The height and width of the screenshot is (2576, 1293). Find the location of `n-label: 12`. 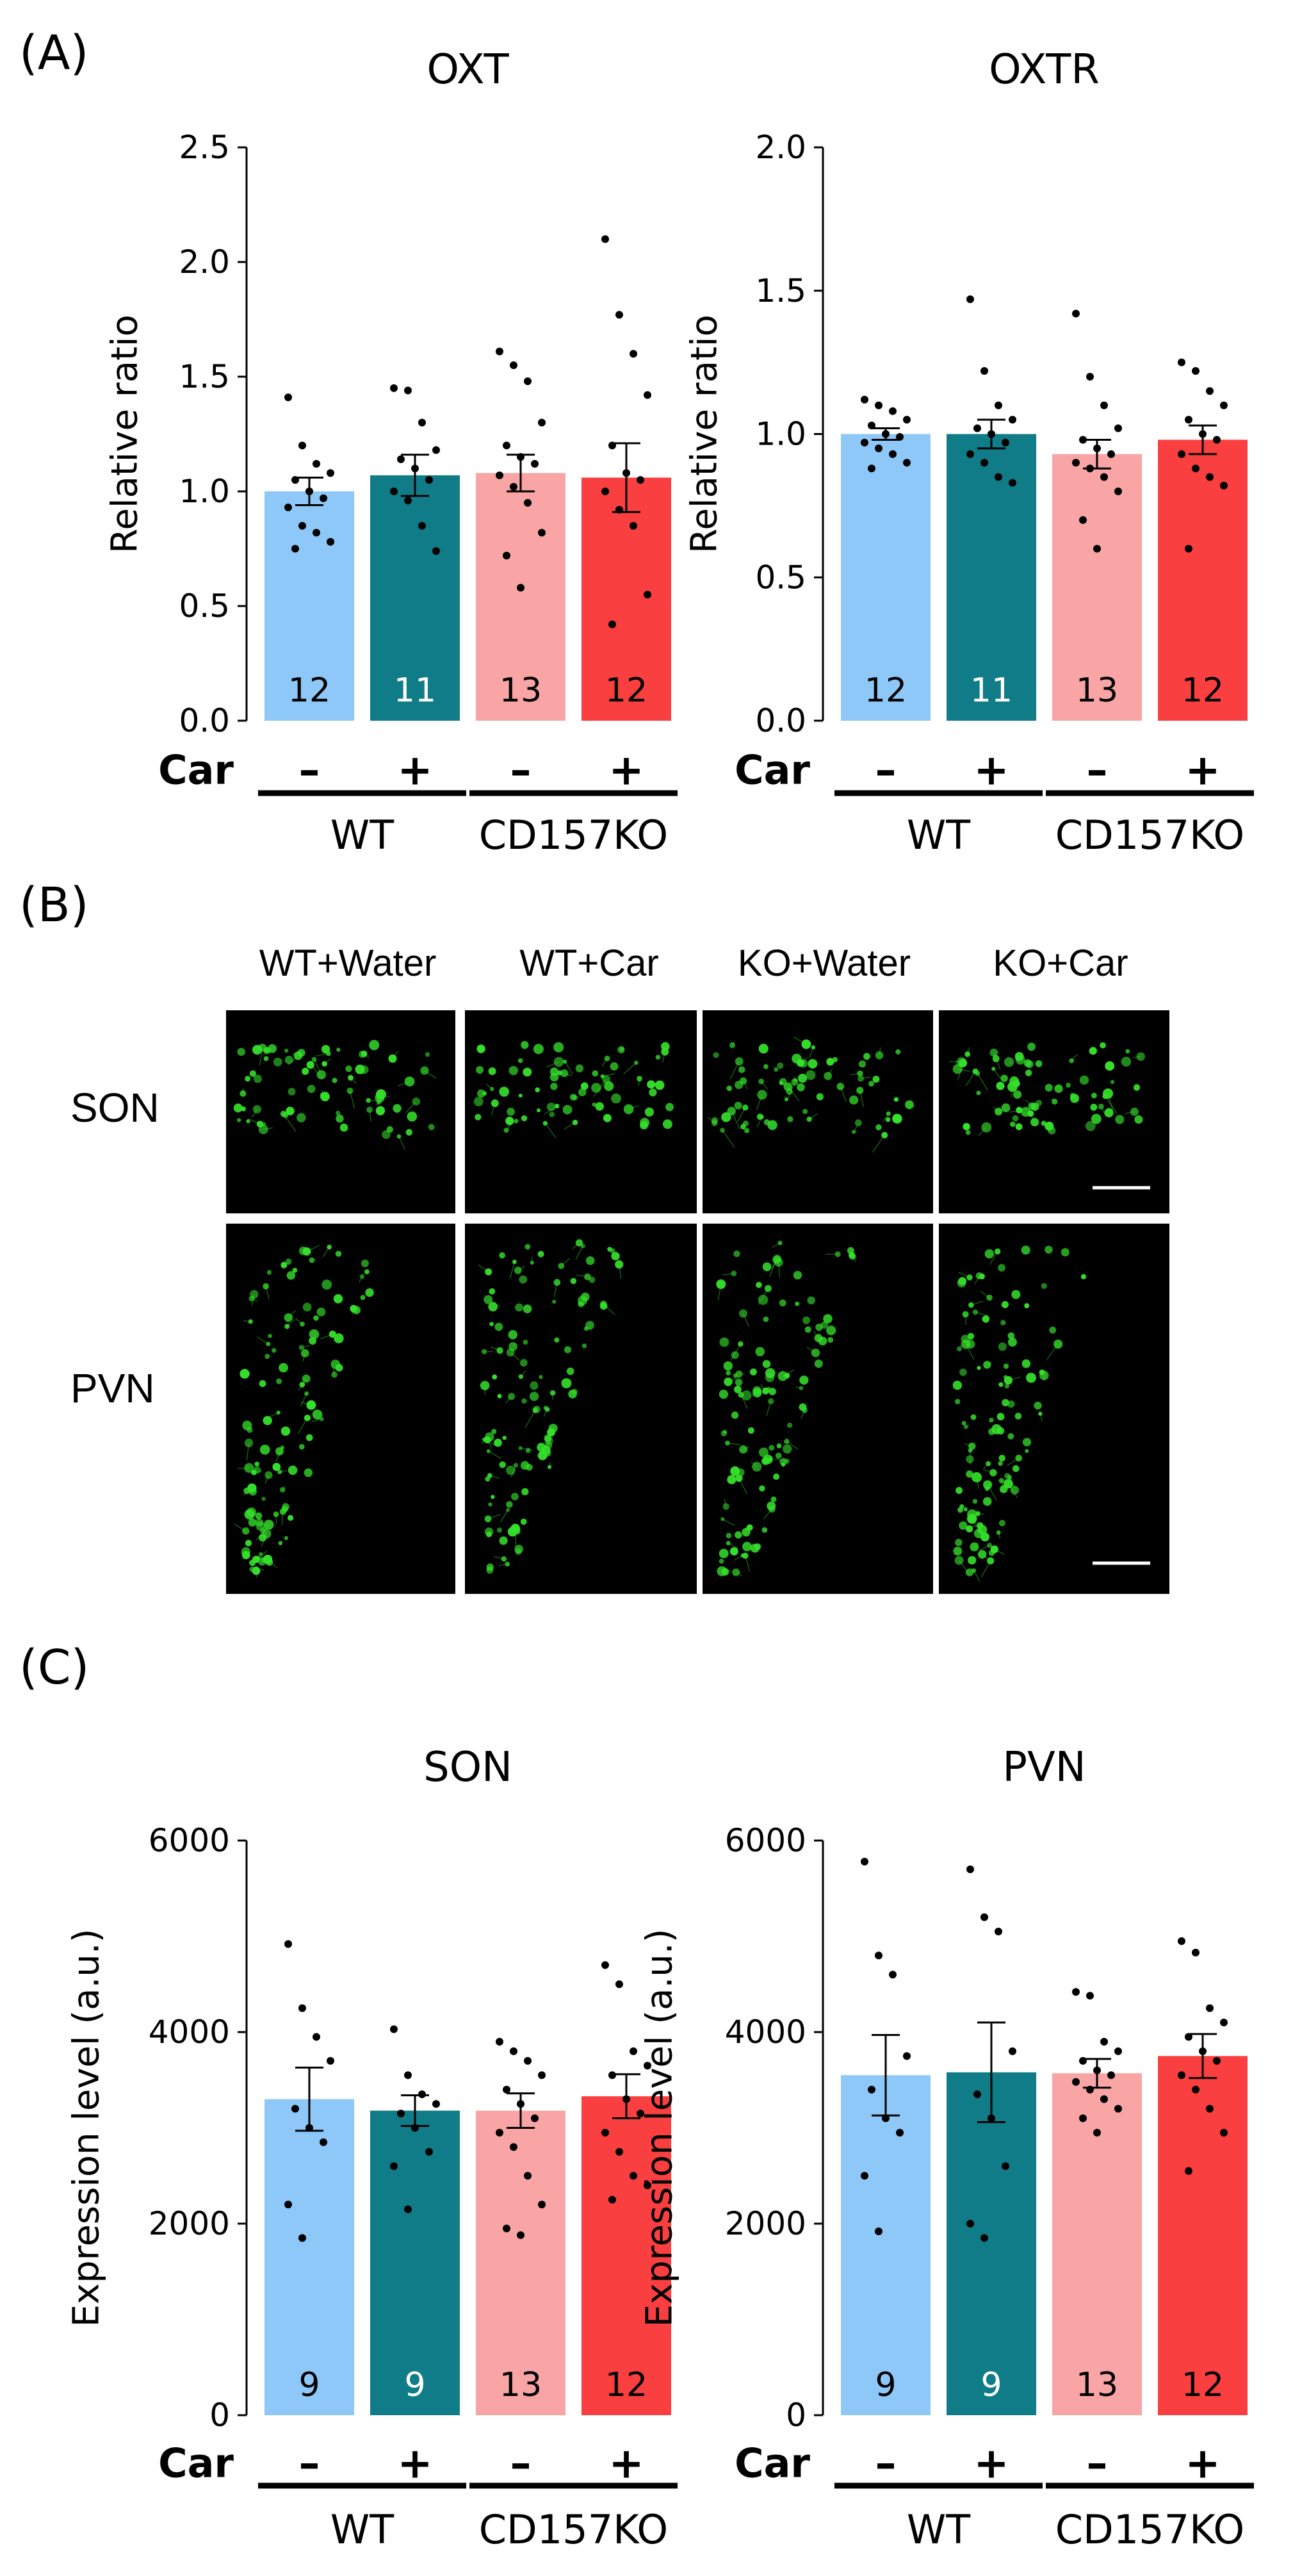

n-label: 12 is located at coordinates (886, 690).